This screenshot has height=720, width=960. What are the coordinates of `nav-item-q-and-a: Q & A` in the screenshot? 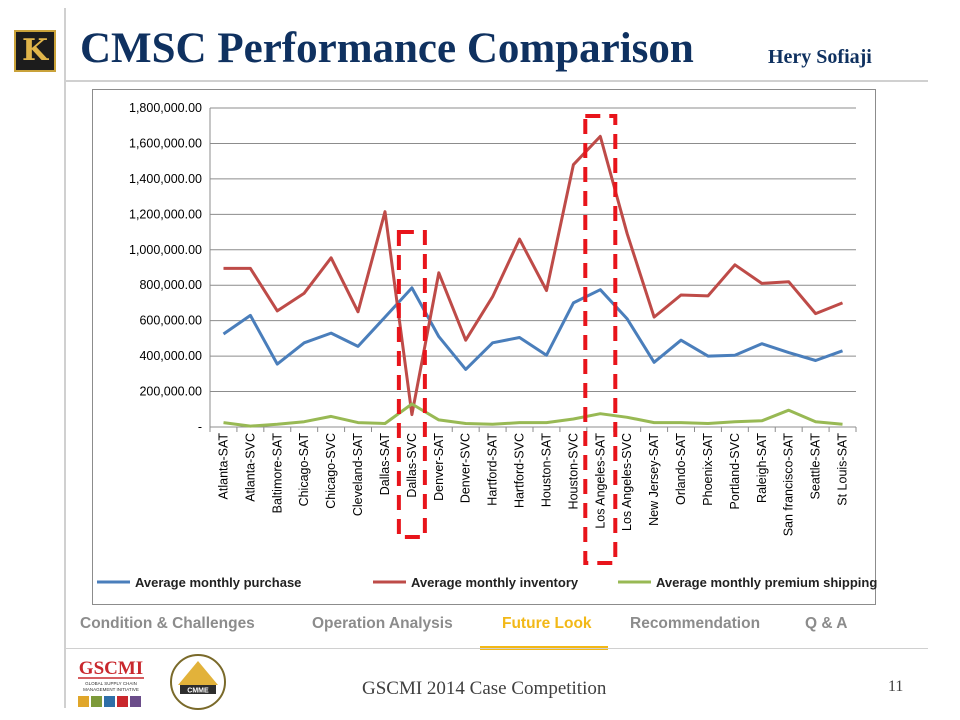 It's located at (826, 623).